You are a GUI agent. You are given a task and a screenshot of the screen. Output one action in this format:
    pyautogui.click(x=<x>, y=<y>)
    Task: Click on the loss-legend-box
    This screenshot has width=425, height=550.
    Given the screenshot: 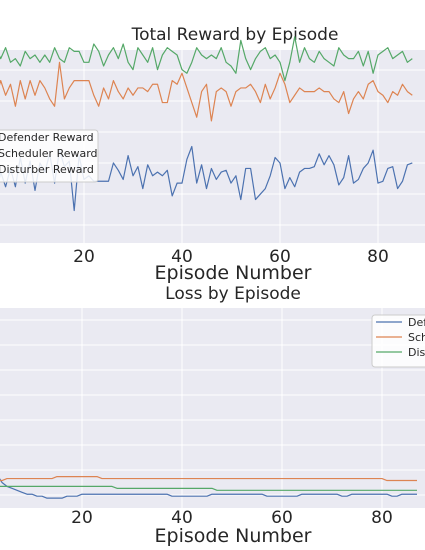 What is the action you would take?
    pyautogui.click(x=398, y=341)
    